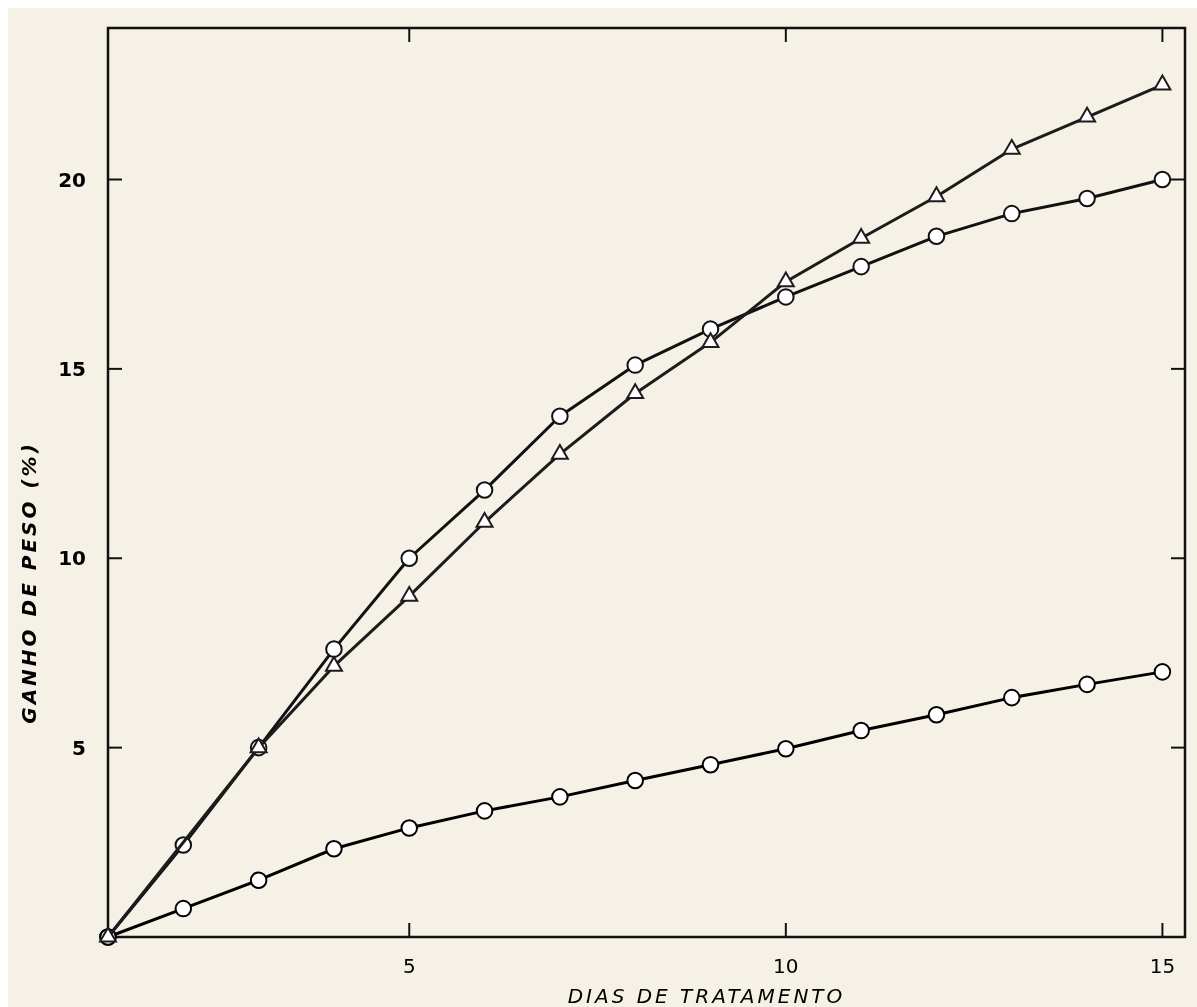 The height and width of the screenshot is (1007, 1197). What do you see at coordinates (72, 558) in the screenshot?
I see `y-tick-label: 10` at bounding box center [72, 558].